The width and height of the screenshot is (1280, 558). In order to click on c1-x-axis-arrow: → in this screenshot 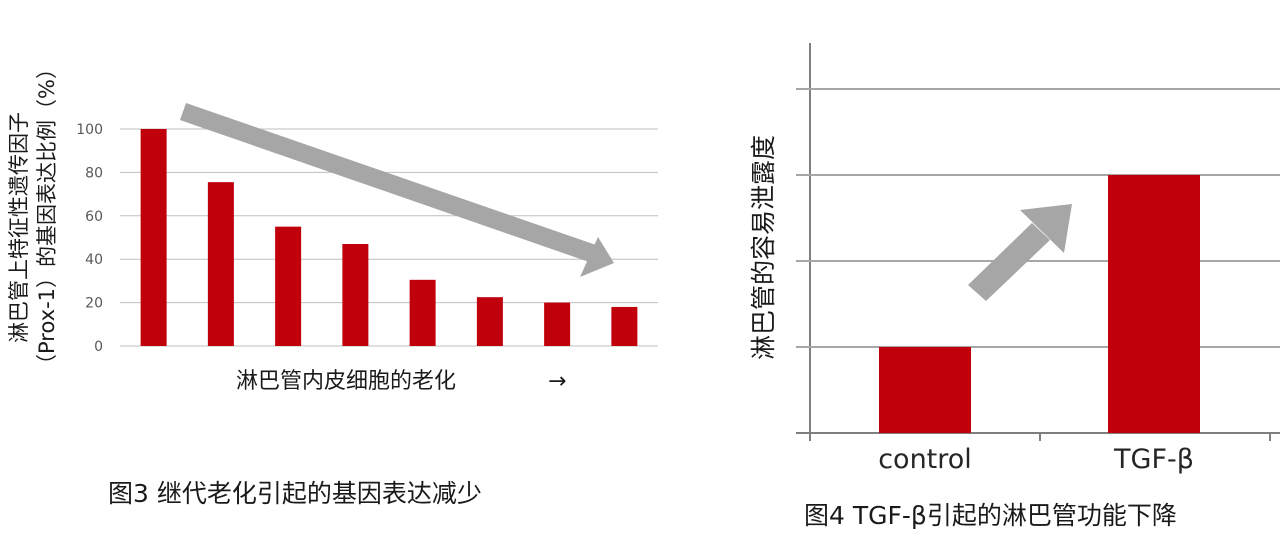, I will do `click(557, 381)`.